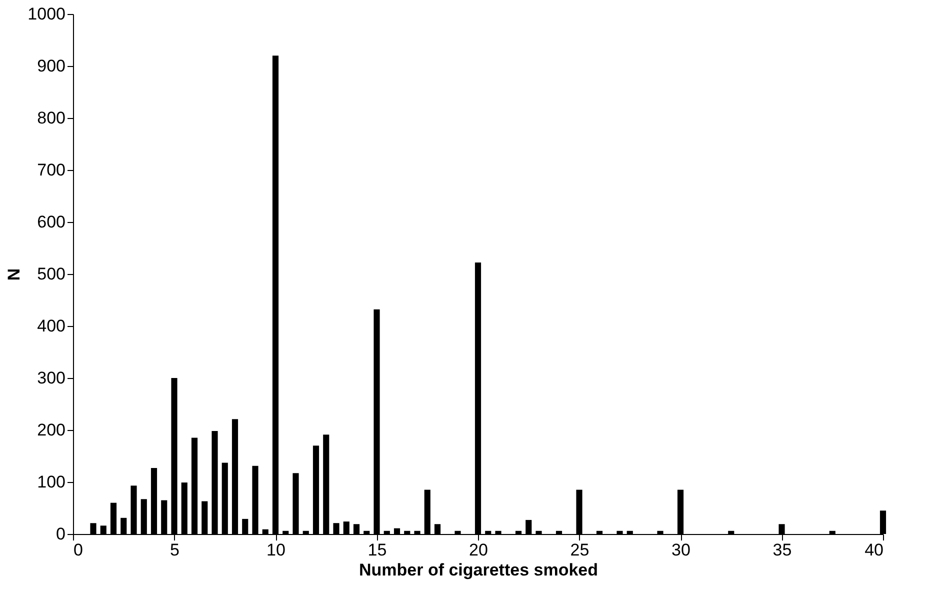 The height and width of the screenshot is (606, 945). What do you see at coordinates (61, 534) in the screenshot?
I see `y-tick-label: 0` at bounding box center [61, 534].